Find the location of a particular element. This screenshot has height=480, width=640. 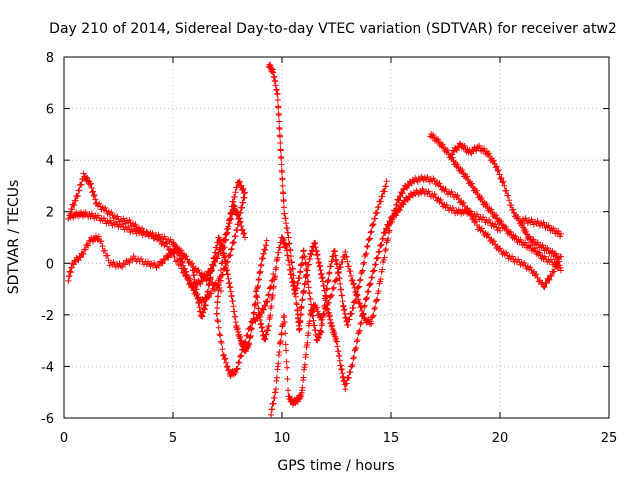

x-axis-title: GPS time / hours is located at coordinates (335, 466).